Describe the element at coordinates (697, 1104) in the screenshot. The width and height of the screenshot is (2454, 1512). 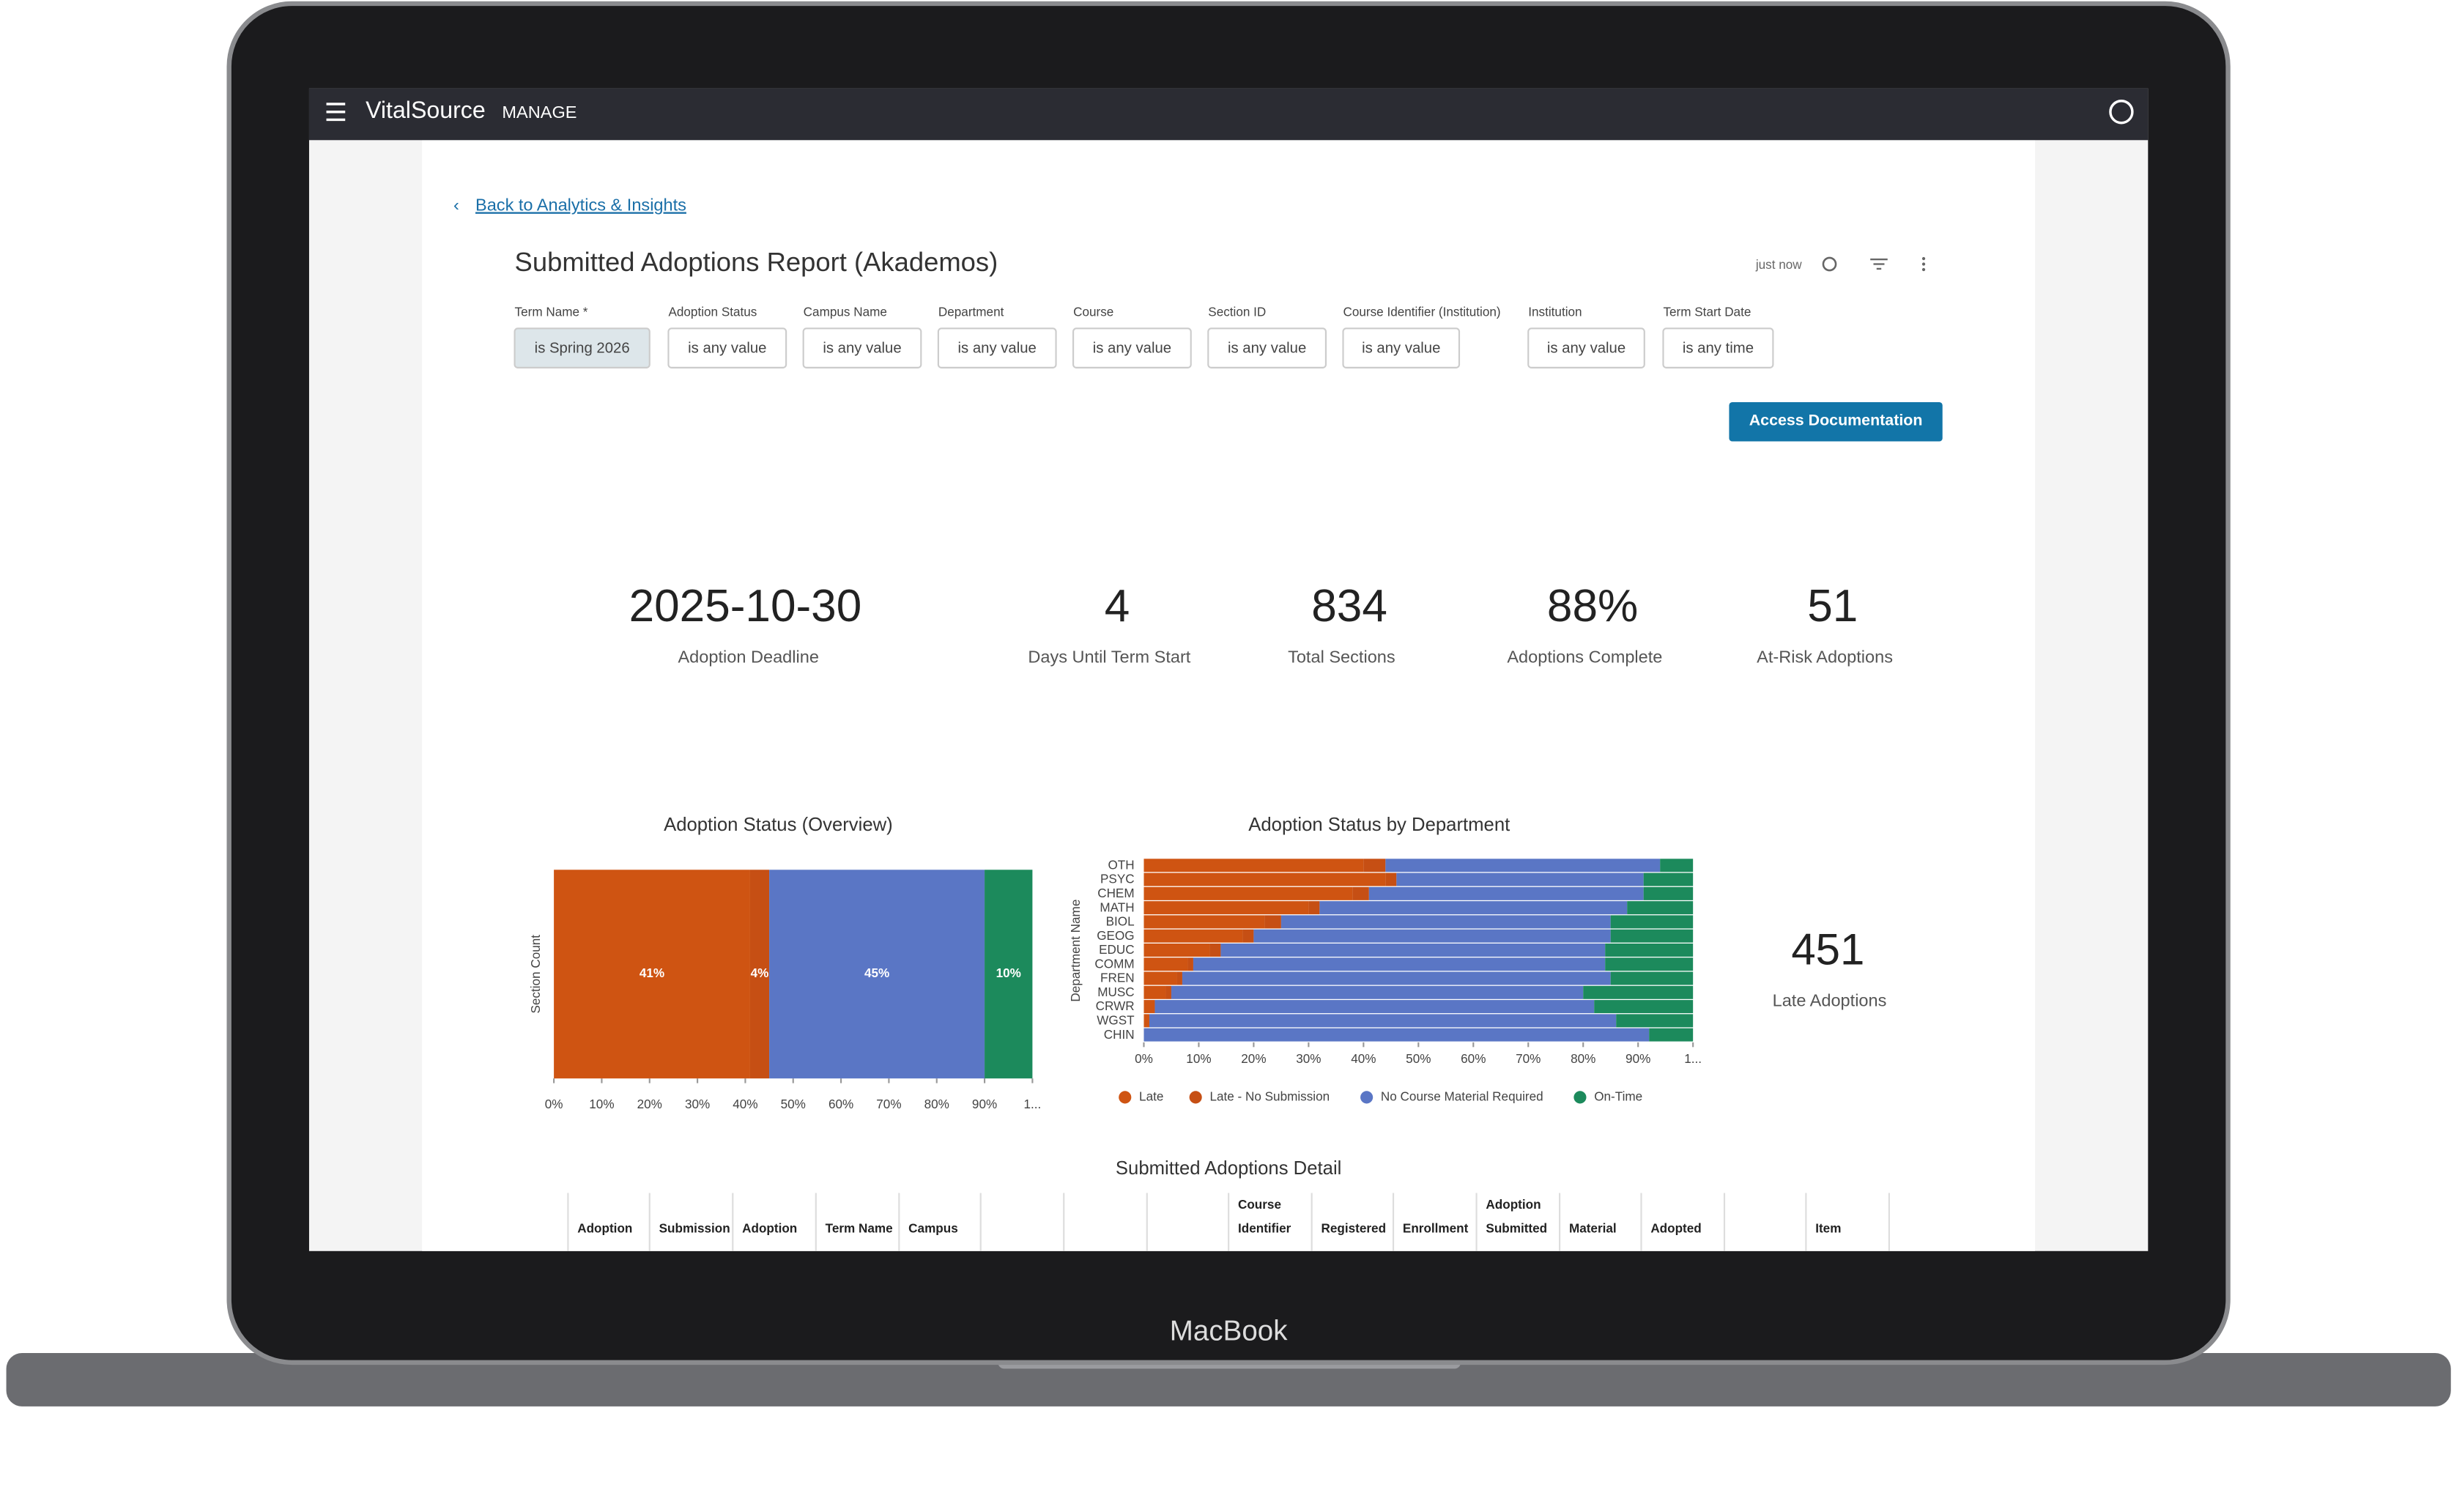
I see `x-tick-label: 30%` at that location.